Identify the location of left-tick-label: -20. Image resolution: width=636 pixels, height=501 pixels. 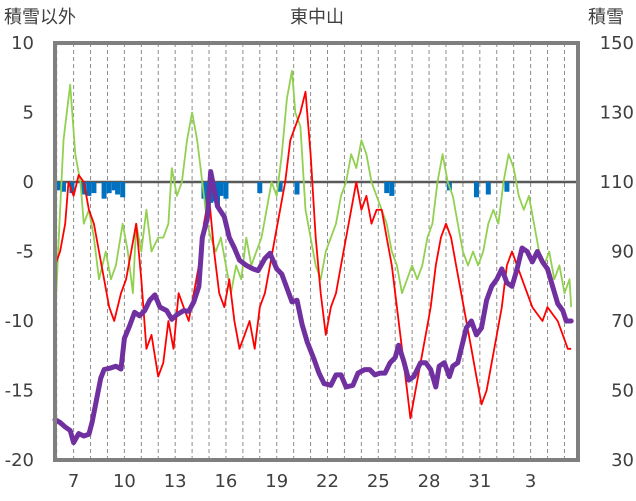
(19, 460).